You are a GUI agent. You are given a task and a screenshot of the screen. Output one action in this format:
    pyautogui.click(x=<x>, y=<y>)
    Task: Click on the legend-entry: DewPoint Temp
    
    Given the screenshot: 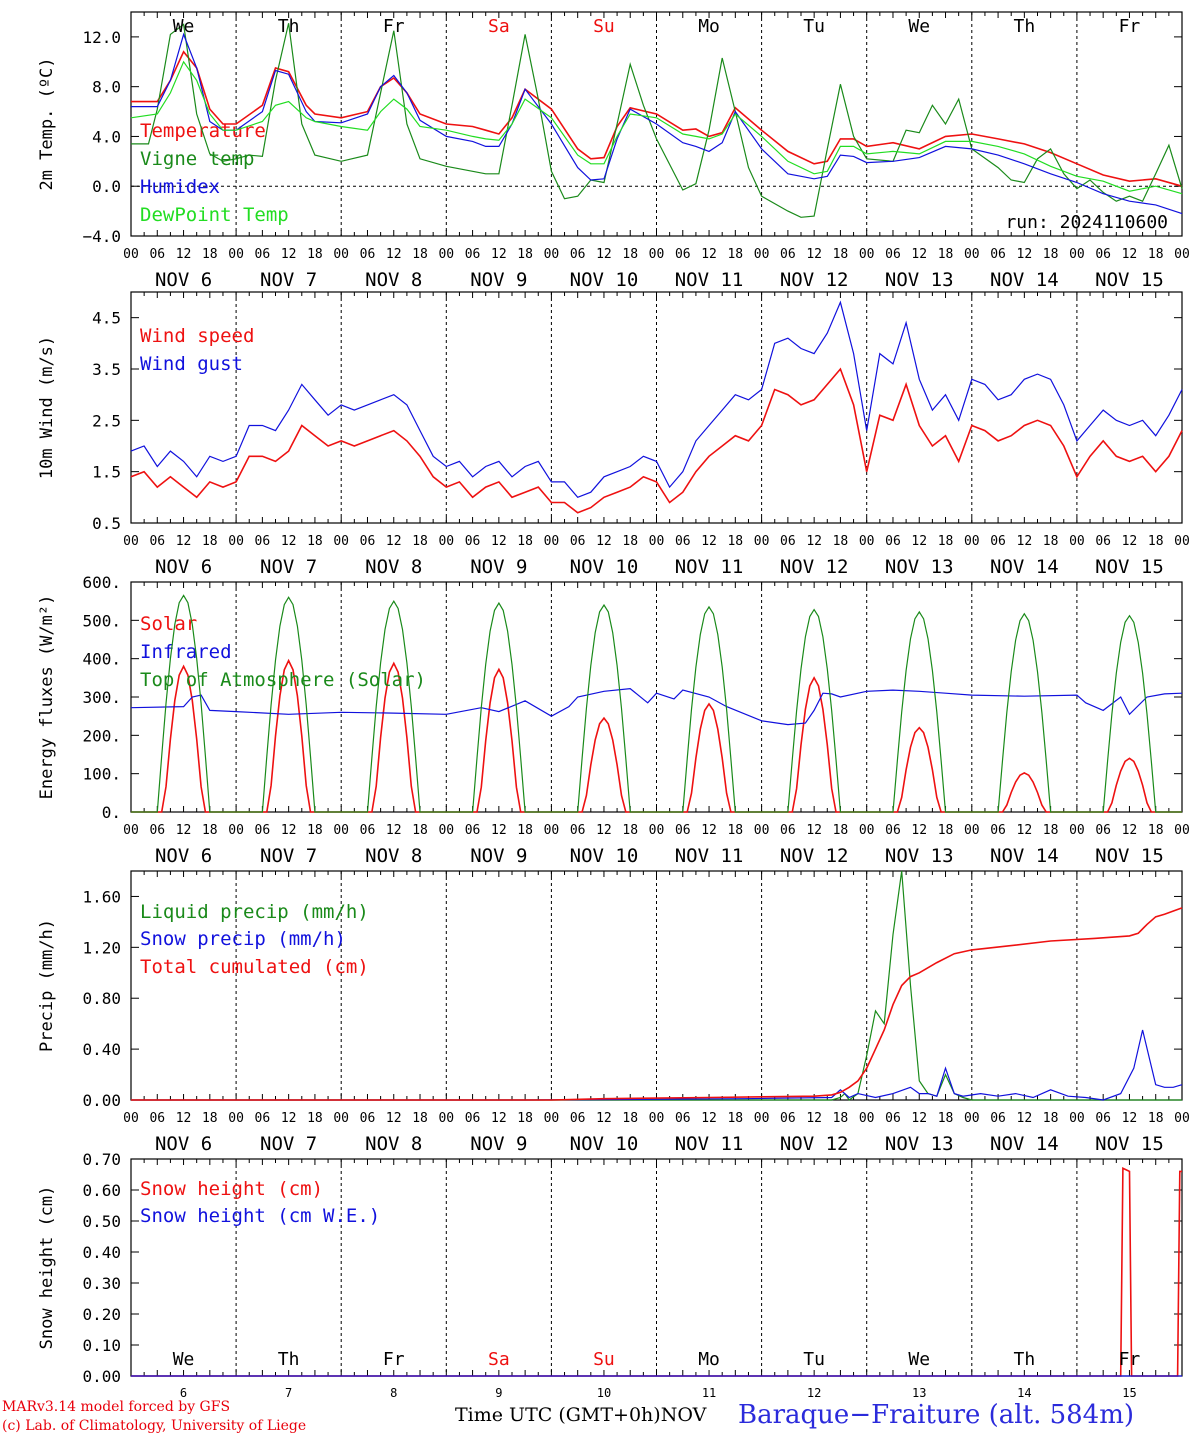 What is the action you would take?
    pyautogui.click(x=214, y=215)
    